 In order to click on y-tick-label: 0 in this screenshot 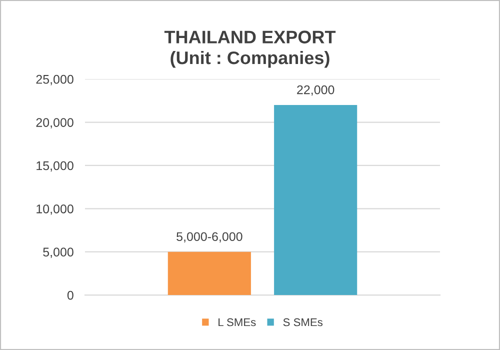, I will do `click(70, 295)`.